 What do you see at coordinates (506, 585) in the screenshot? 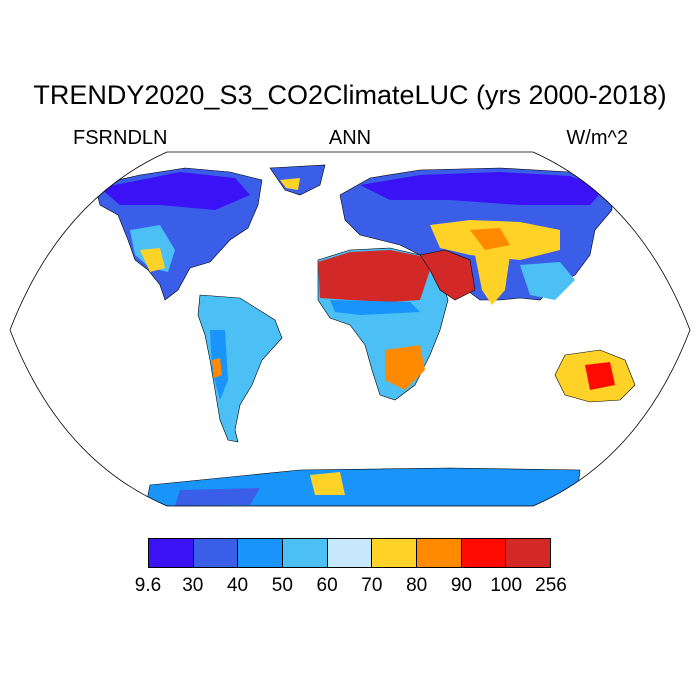
I see `colorbar-tick-label: 100` at bounding box center [506, 585].